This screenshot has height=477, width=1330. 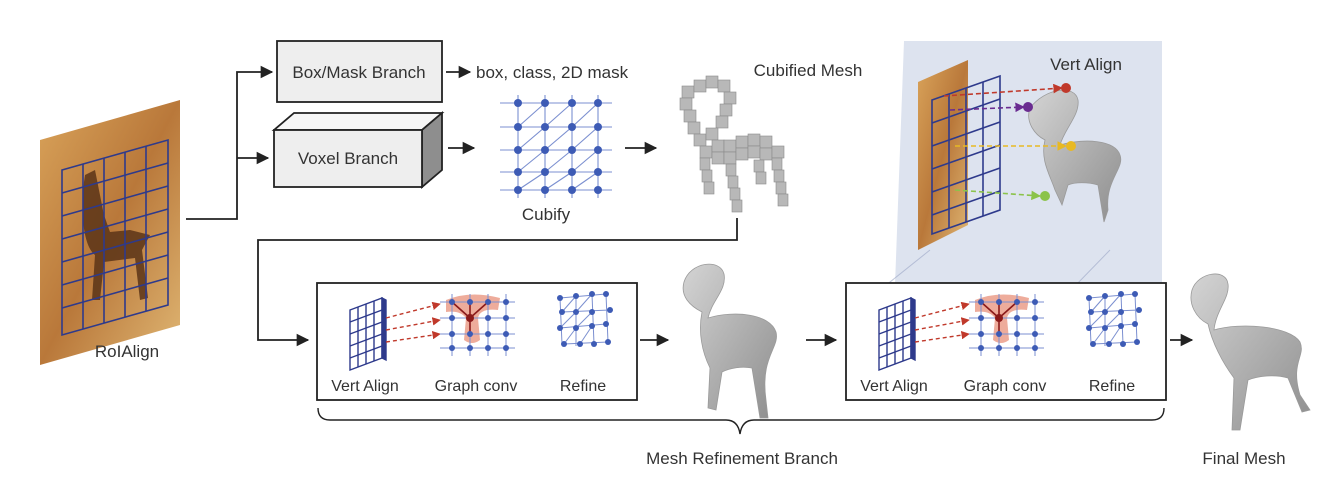 What do you see at coordinates (552, 72) in the screenshot?
I see `box-mask-output-label: box, class, 2D mask` at bounding box center [552, 72].